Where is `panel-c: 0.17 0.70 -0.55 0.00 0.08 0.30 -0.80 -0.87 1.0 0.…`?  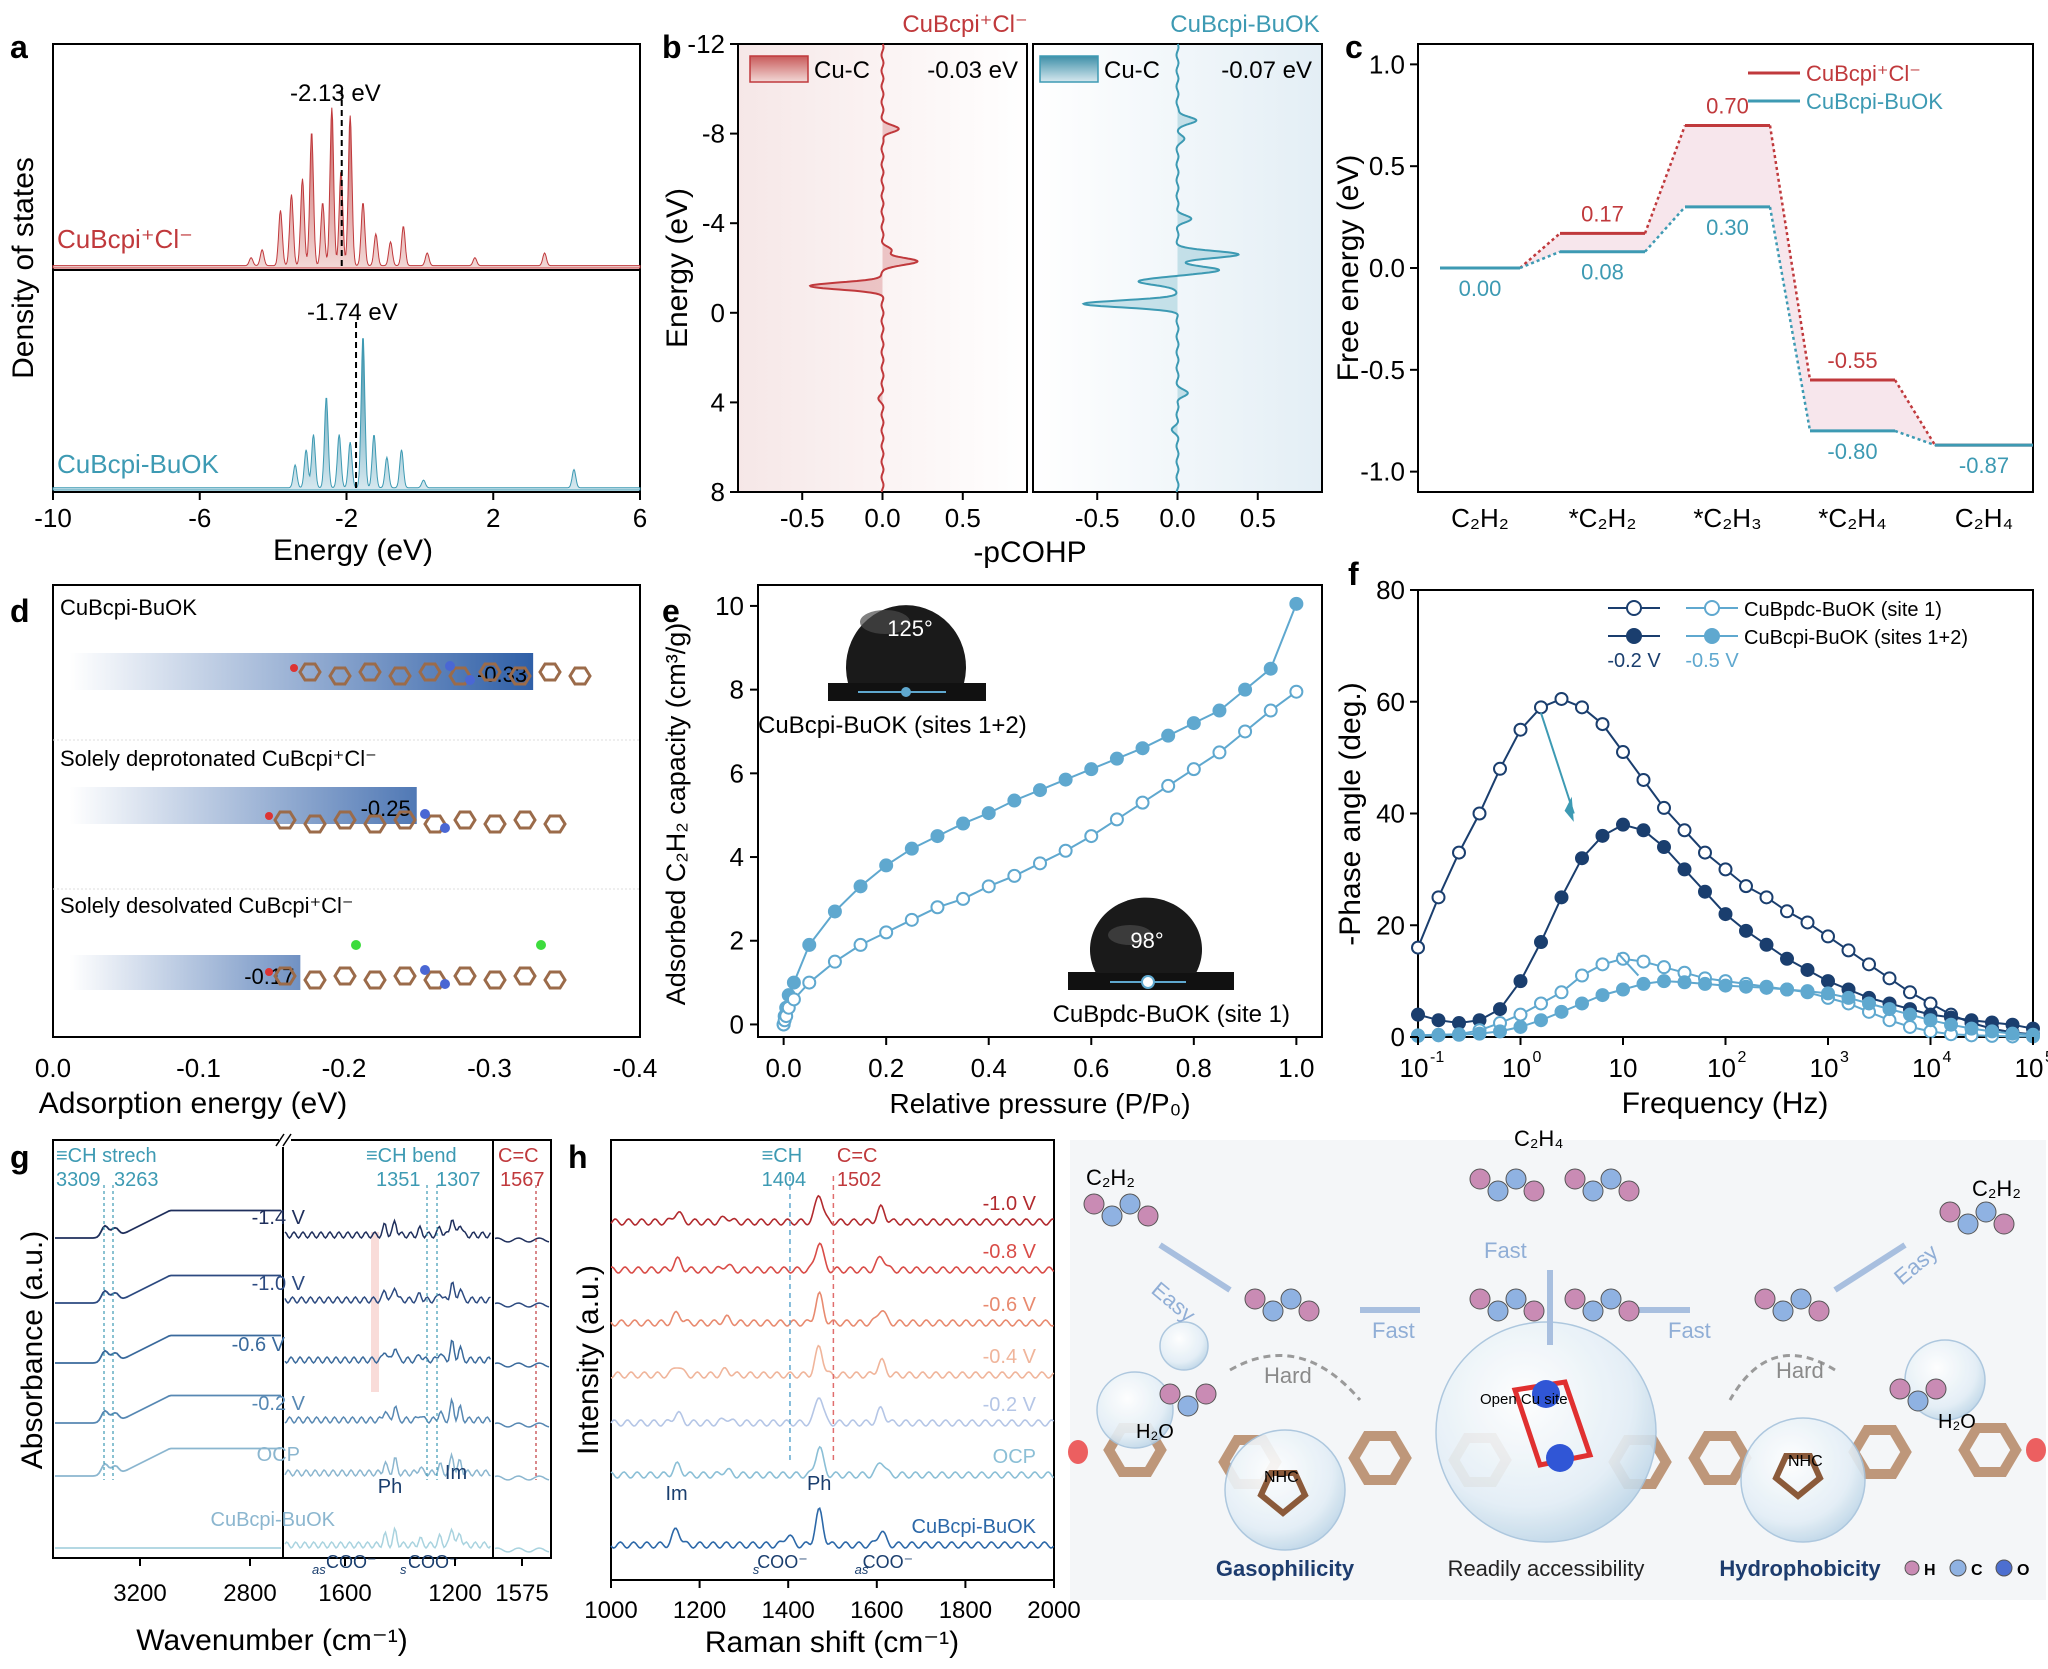 panel-c: 0.17 0.70 -0.55 0.00 0.08 0.30 -0.80 -0.87 1.0 0.… is located at coordinates (1683, 288).